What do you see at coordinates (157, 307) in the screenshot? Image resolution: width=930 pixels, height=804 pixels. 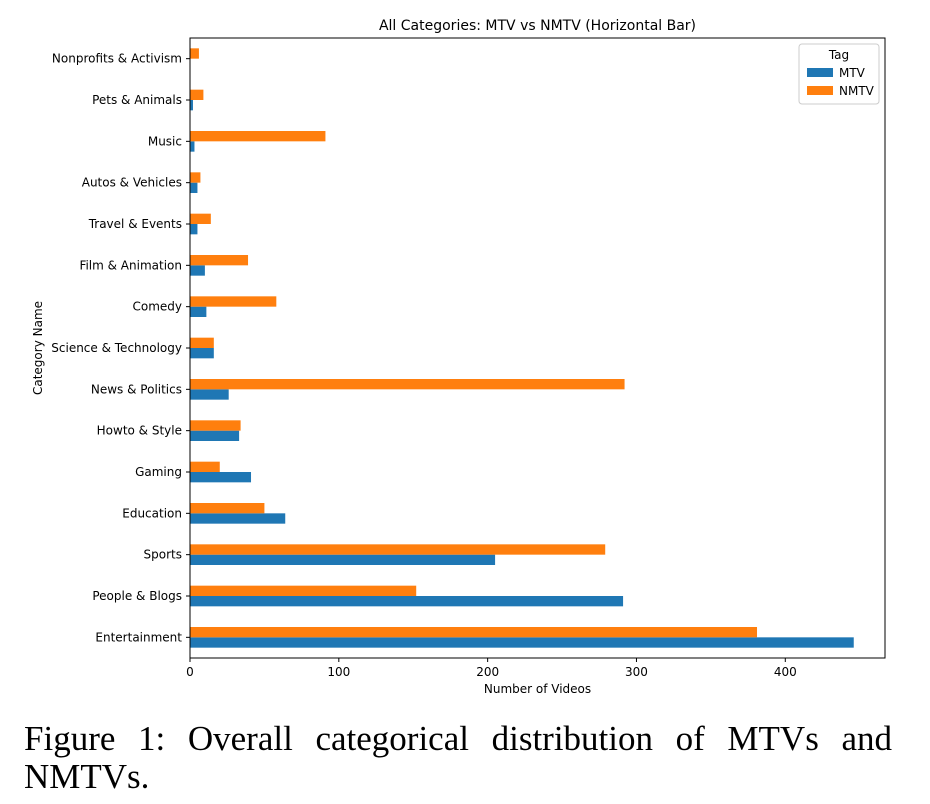 I see `y-tick-label: Comedy` at bounding box center [157, 307].